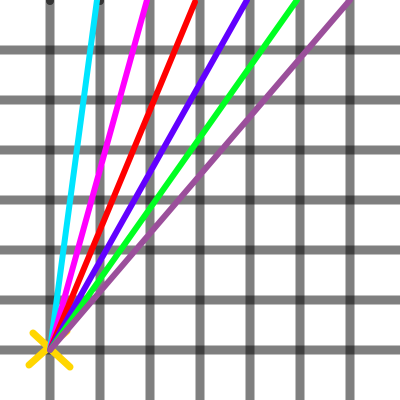  Describe the element at coordinates (73, 176) in the screenshot. I see `cyan-ray` at that location.